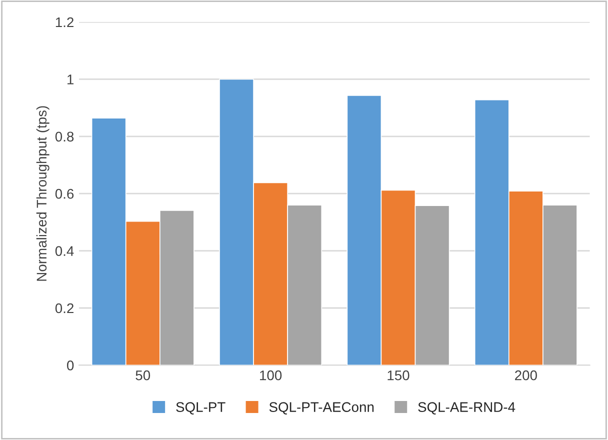 The height and width of the screenshot is (440, 608). I want to click on y-tick-label: 0, so click(70, 365).